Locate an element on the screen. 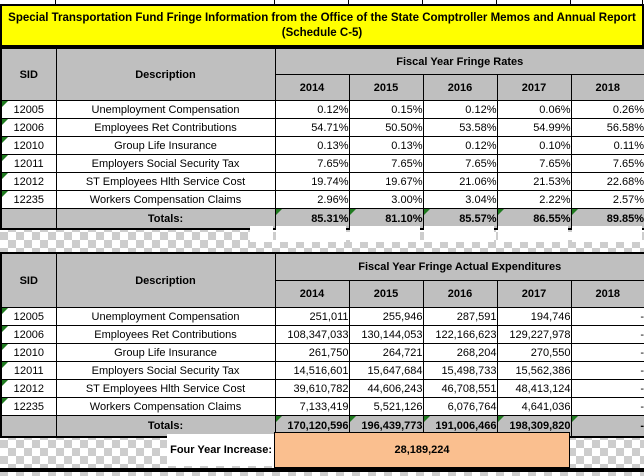  amount-cell: 7,133,419 is located at coordinates (312, 406).